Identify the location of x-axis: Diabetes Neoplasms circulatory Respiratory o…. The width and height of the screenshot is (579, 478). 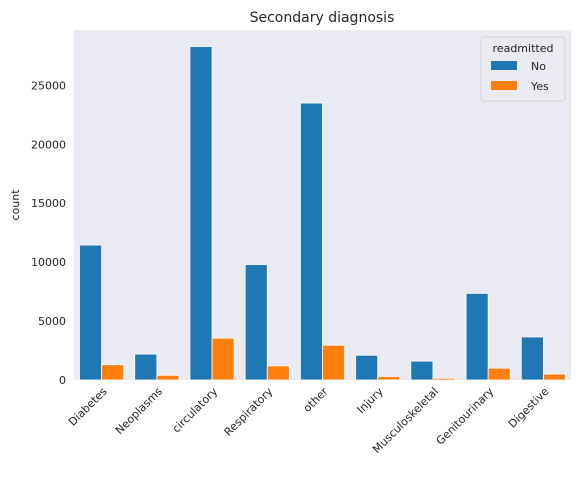
(309, 420).